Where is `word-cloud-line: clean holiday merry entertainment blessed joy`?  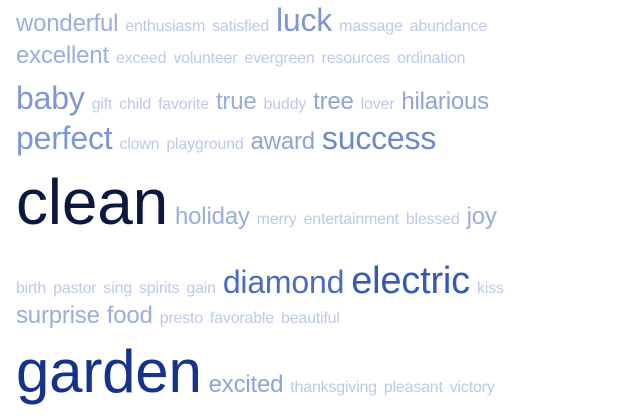 word-cloud-line: clean holiday merry entertainment blessed joy is located at coordinates (256, 202).